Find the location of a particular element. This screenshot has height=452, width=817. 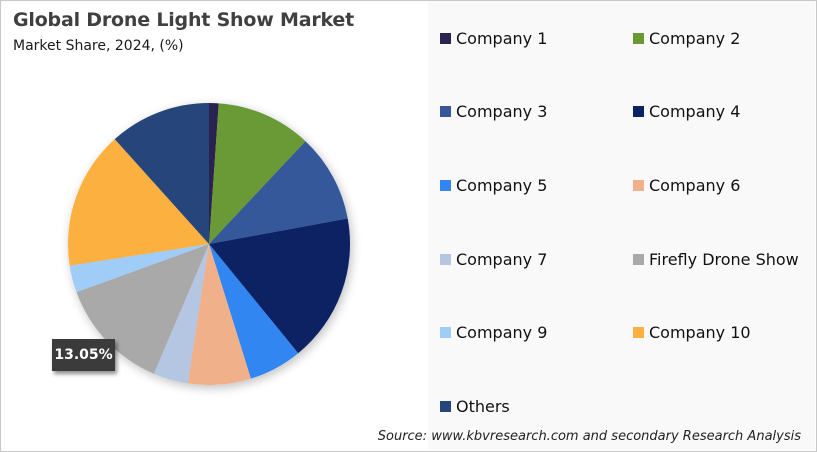

legend-item-others: Others is located at coordinates (475, 406).